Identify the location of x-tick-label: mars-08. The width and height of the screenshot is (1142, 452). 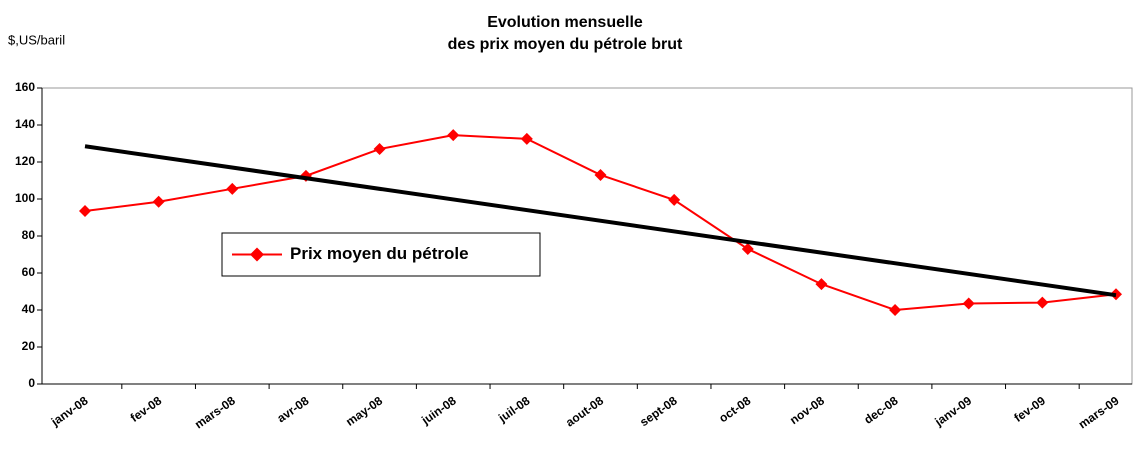
(215, 412).